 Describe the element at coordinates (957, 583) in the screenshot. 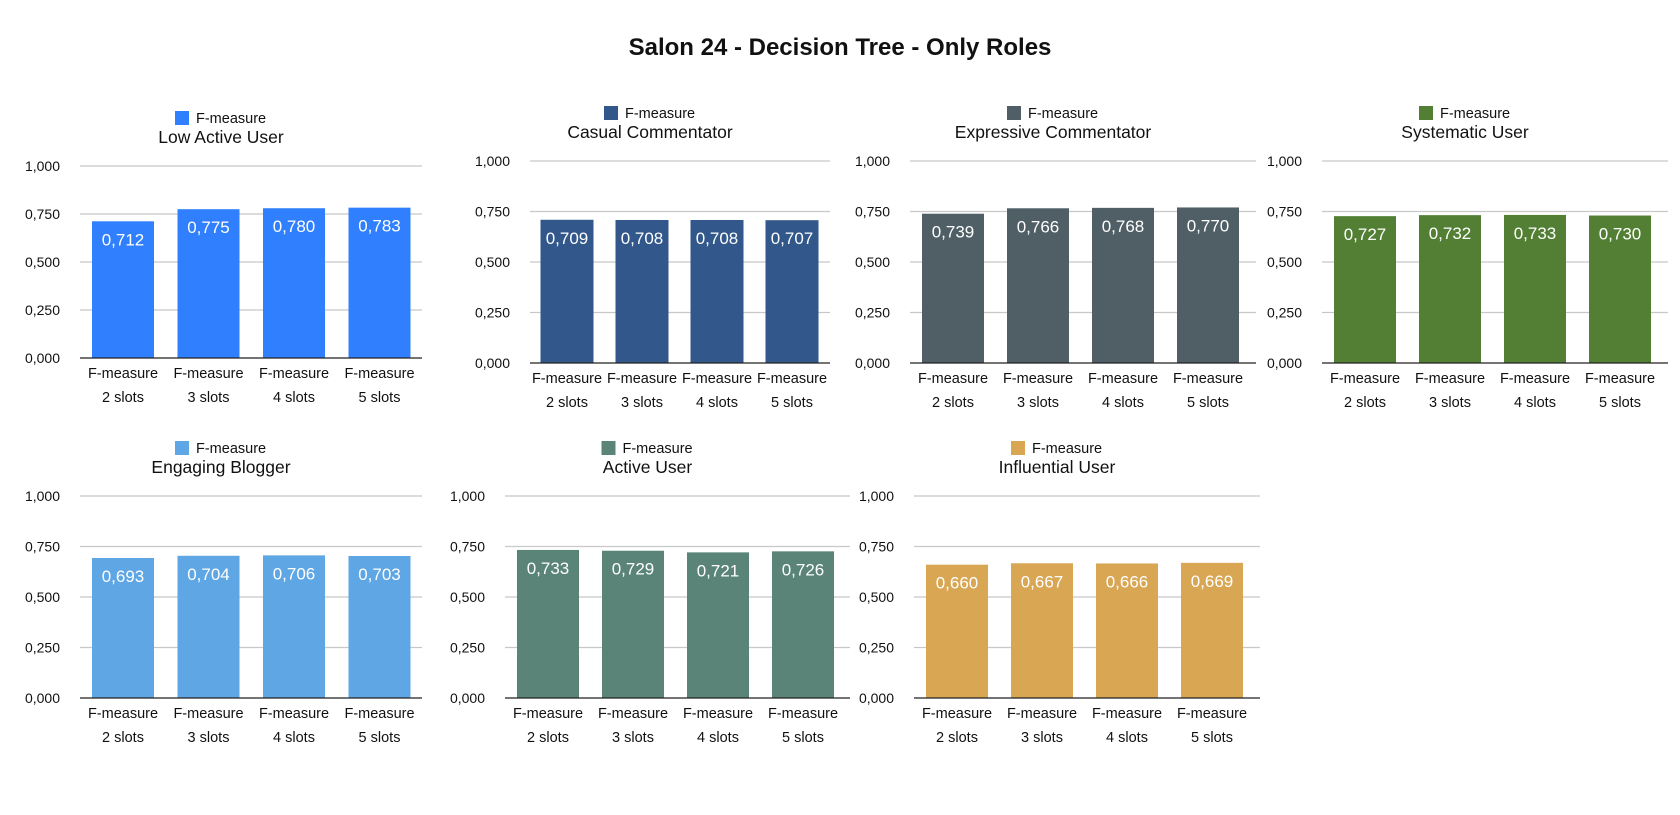

I see `data-label: 0,660` at that location.